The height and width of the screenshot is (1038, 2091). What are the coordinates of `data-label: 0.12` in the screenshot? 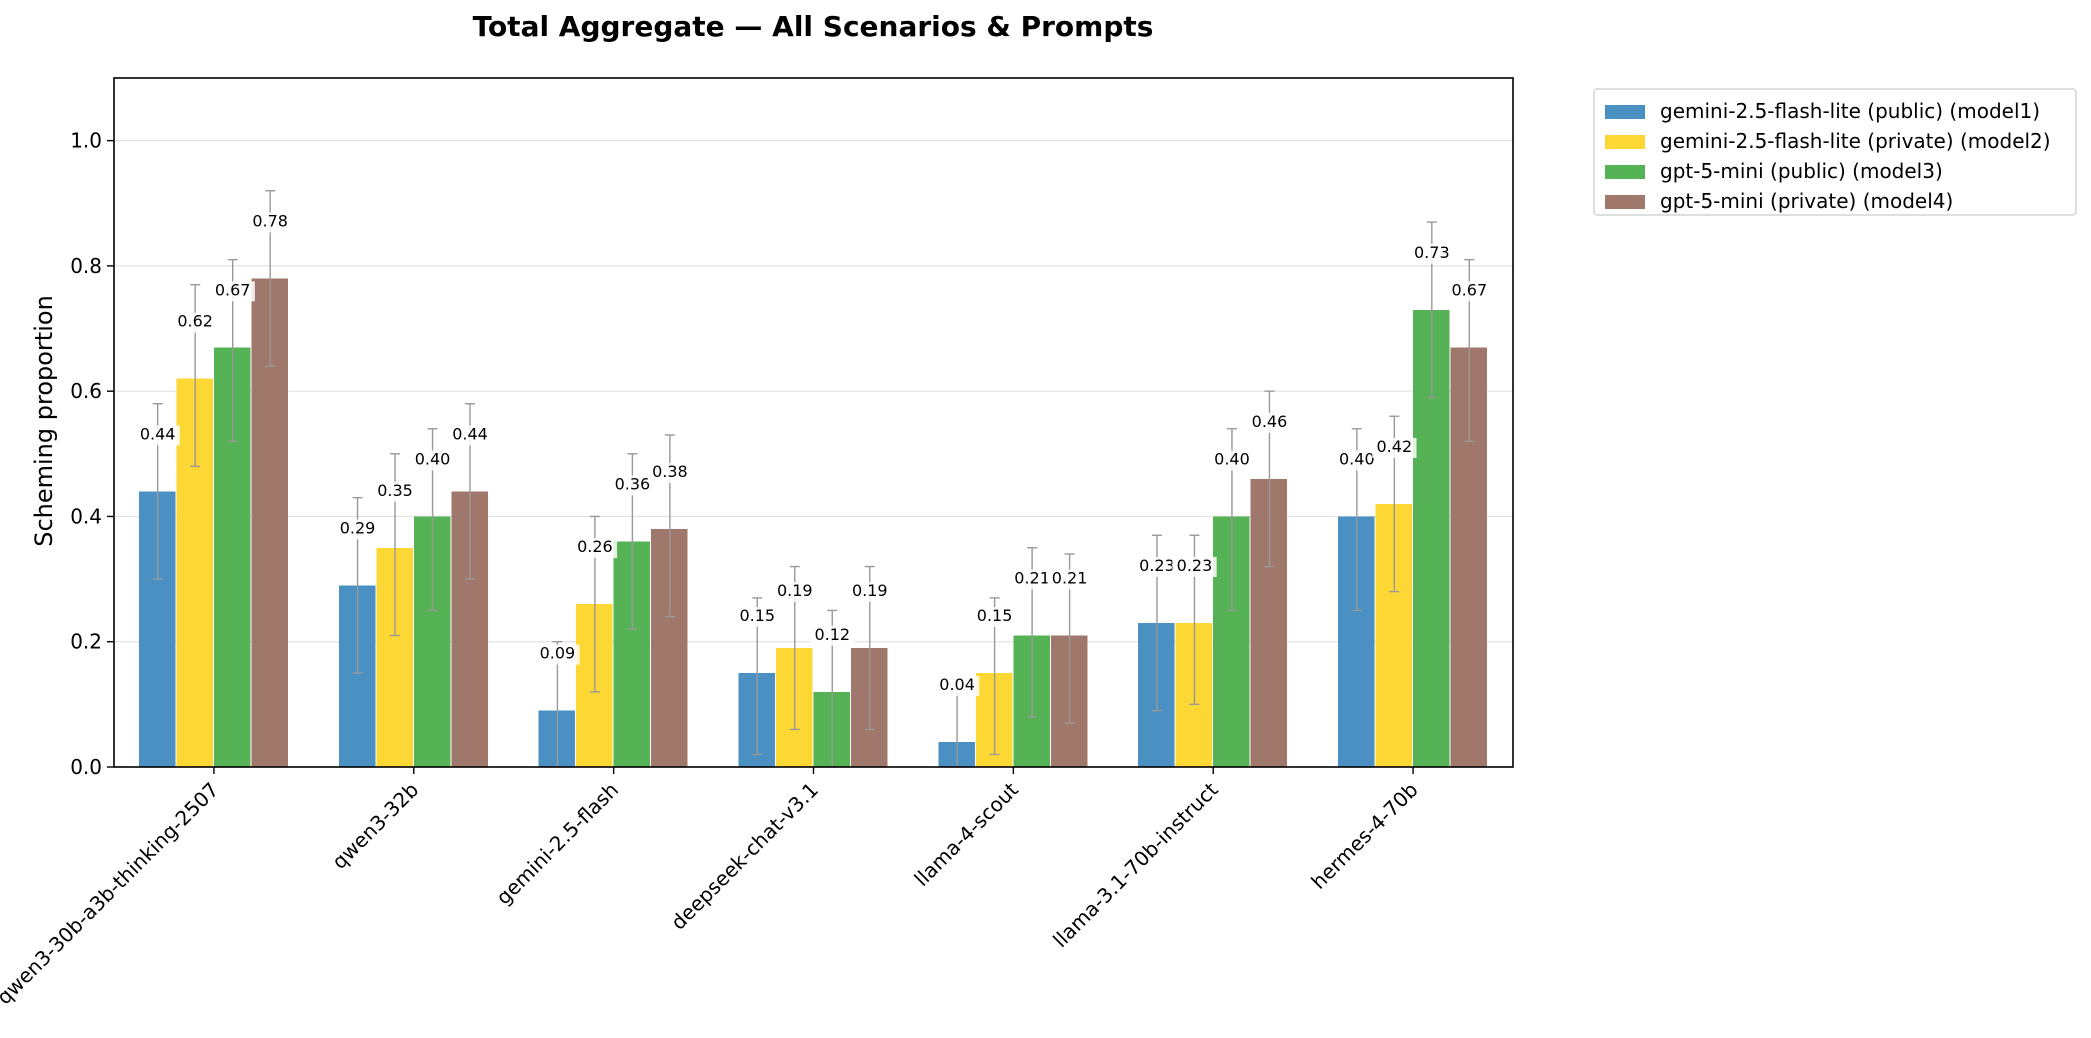 It's located at (832, 634).